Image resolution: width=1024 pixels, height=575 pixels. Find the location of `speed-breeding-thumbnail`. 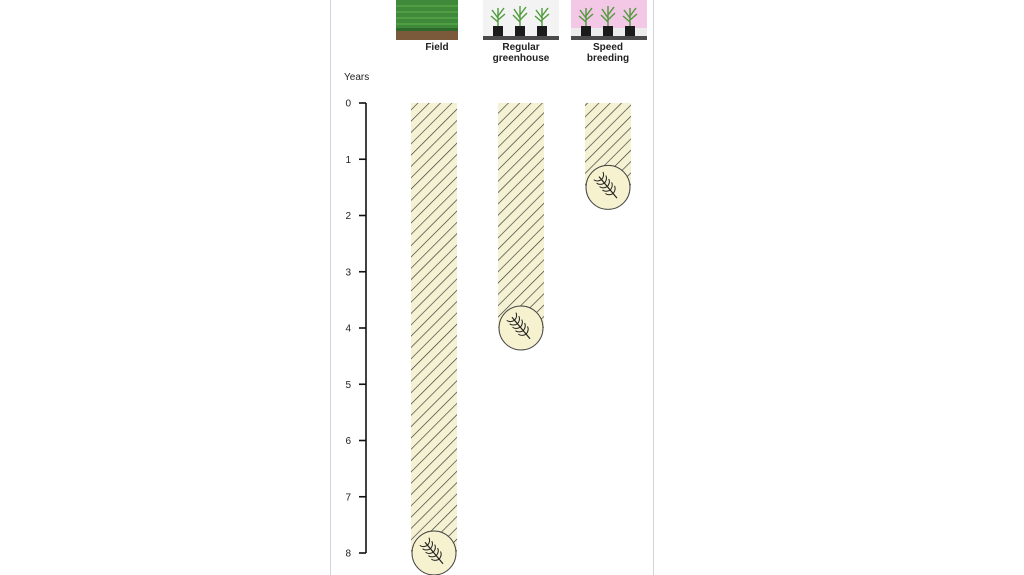

speed-breeding-thumbnail is located at coordinates (609, 20).